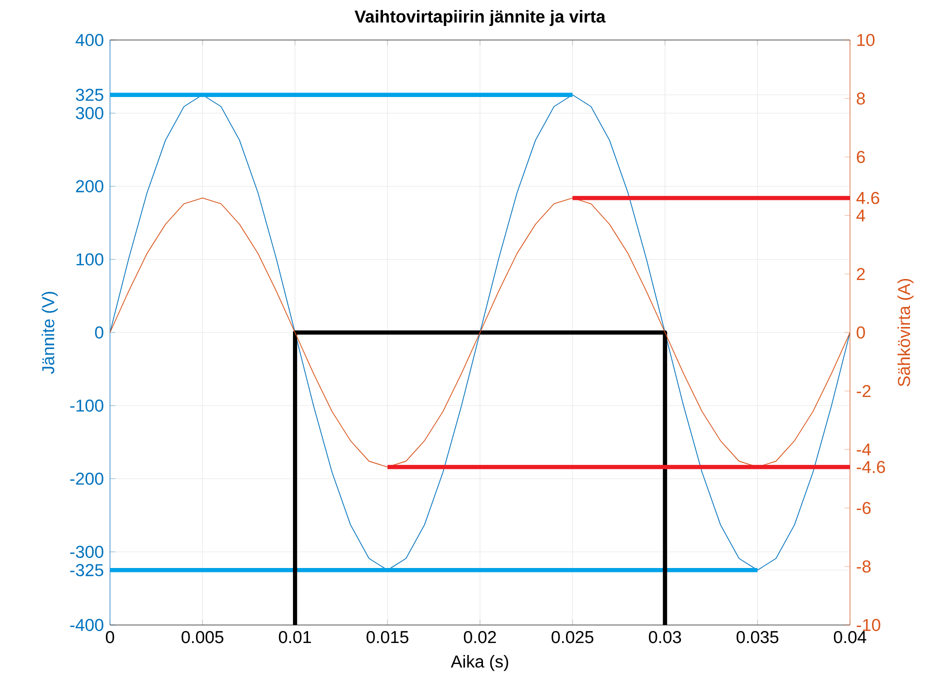 This screenshot has height=695, width=950. Describe the element at coordinates (868, 198) in the screenshot. I see `y2-tick-label: 4.6` at that location.